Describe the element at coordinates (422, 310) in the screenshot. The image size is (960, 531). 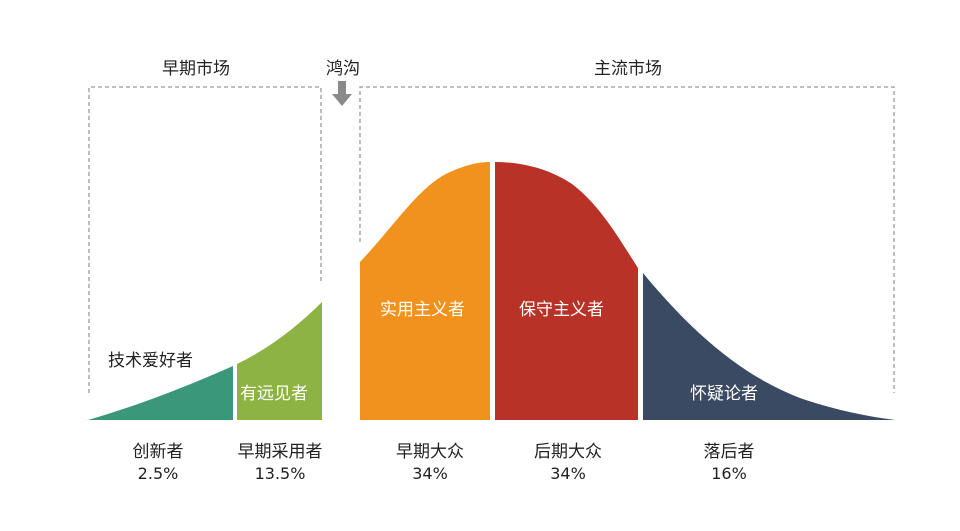
I see `pragmatists-label: 实用主义者` at that location.